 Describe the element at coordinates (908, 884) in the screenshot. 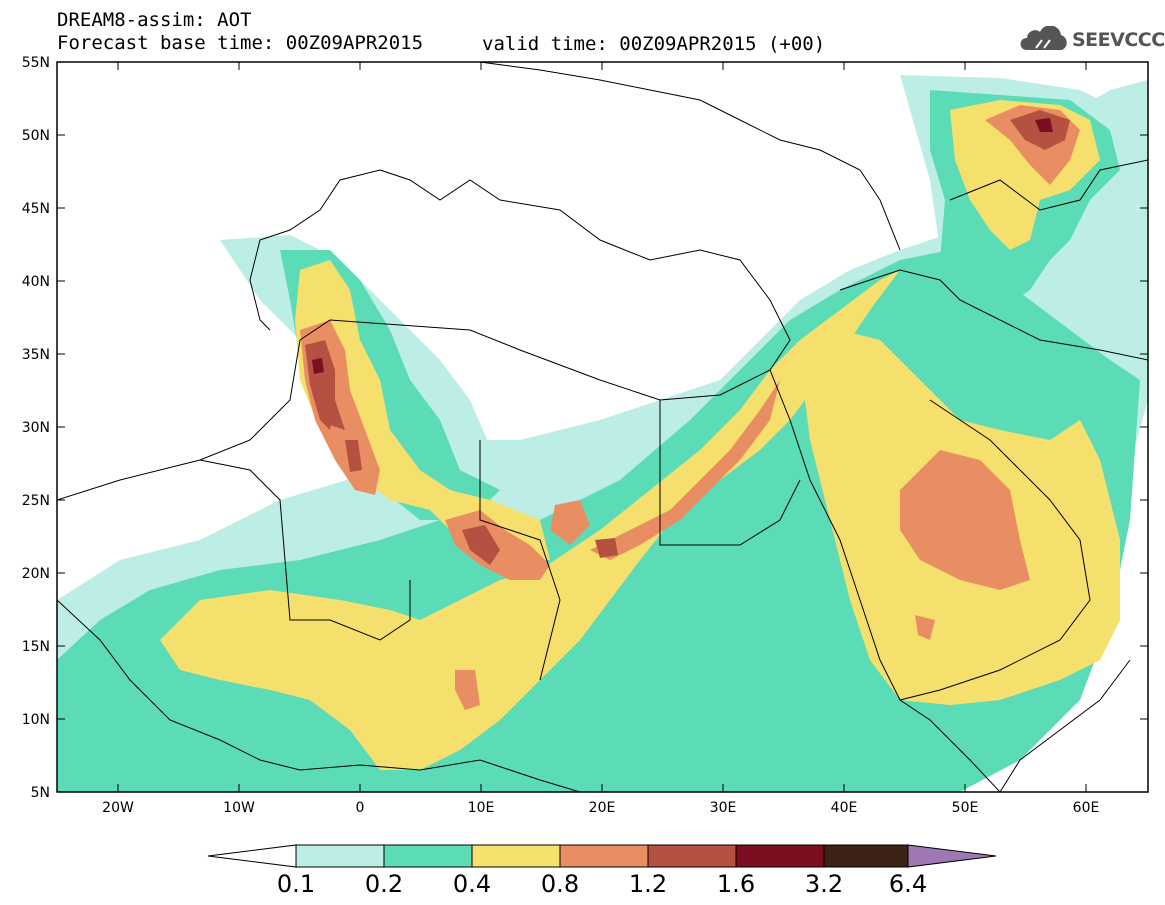

I see `colorbar-label: 6.4` at that location.